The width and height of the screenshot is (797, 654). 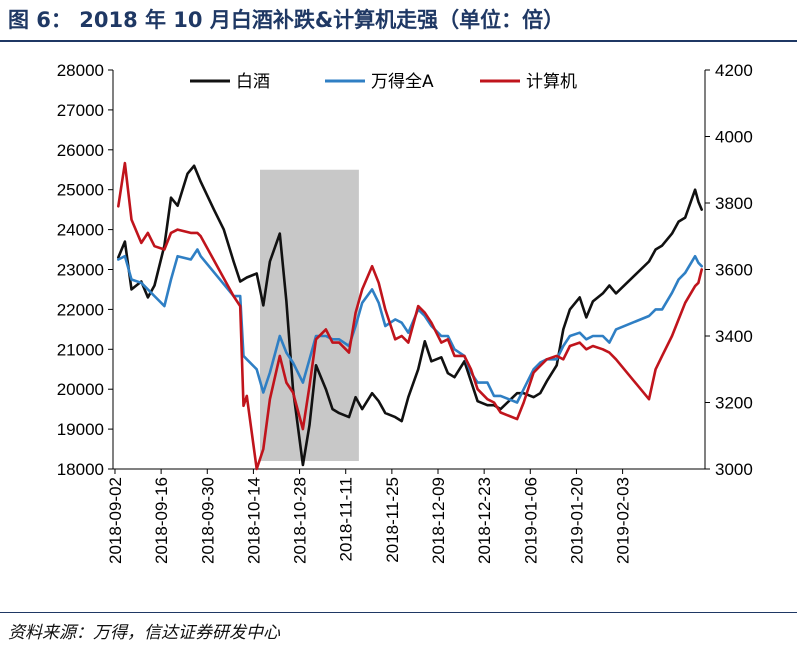 I want to click on x-tick-label: 2018-09-16, so click(x=161, y=520).